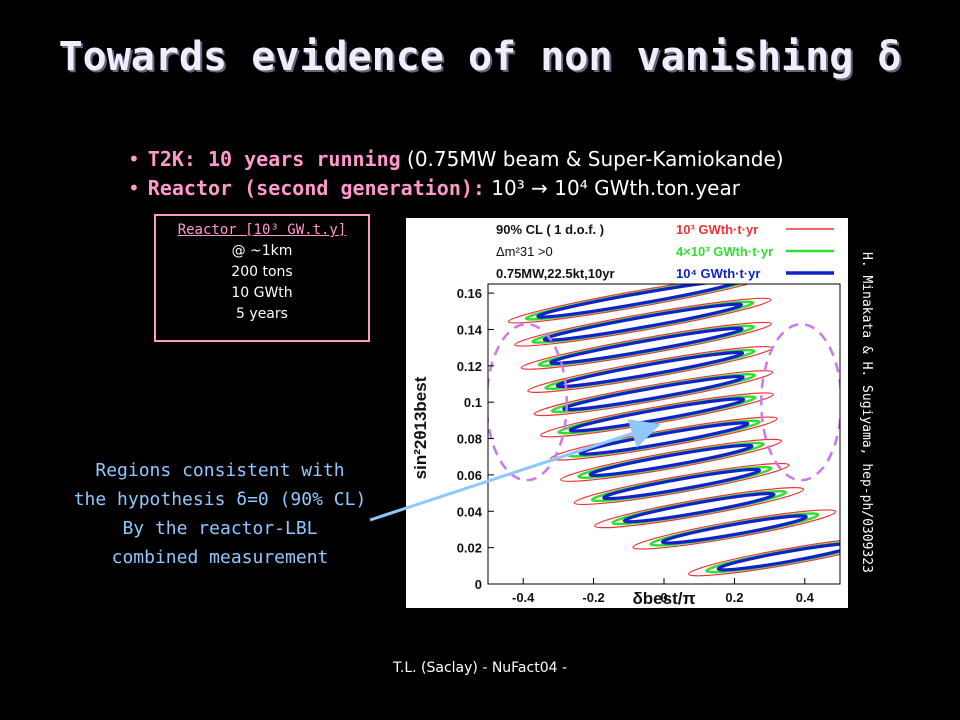 Image resolution: width=960 pixels, height=720 pixels. What do you see at coordinates (220, 470) in the screenshot?
I see `regions-note-line: Regions consistent with` at bounding box center [220, 470].